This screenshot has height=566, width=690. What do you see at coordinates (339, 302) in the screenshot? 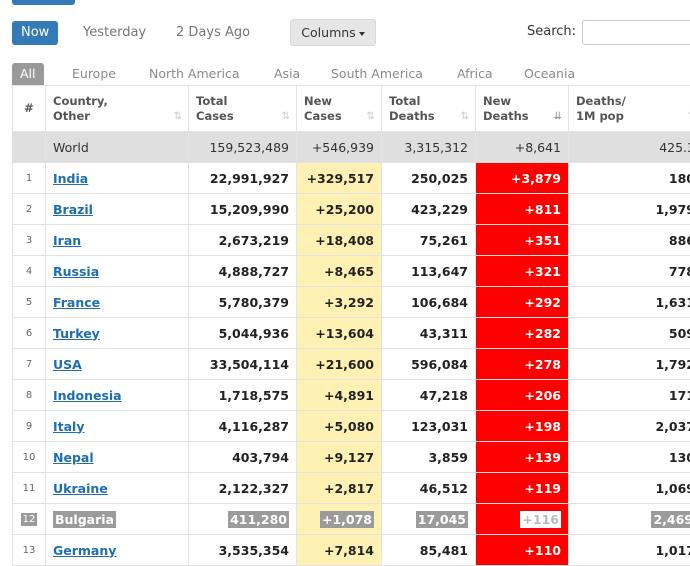
I see `new-cases-cell: +3,292` at bounding box center [339, 302].